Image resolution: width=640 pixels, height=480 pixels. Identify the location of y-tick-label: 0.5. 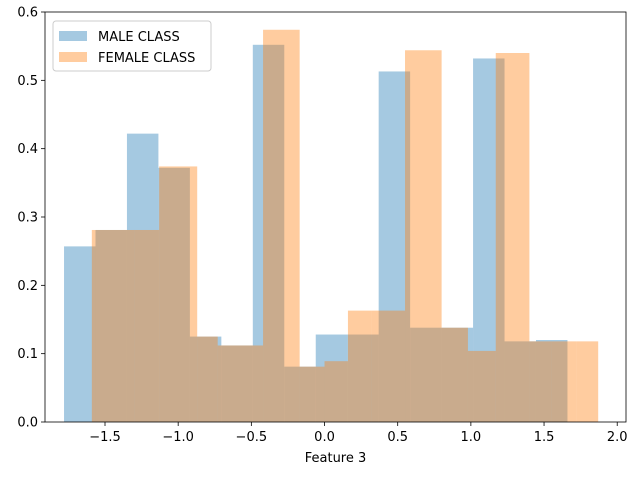
(27, 81).